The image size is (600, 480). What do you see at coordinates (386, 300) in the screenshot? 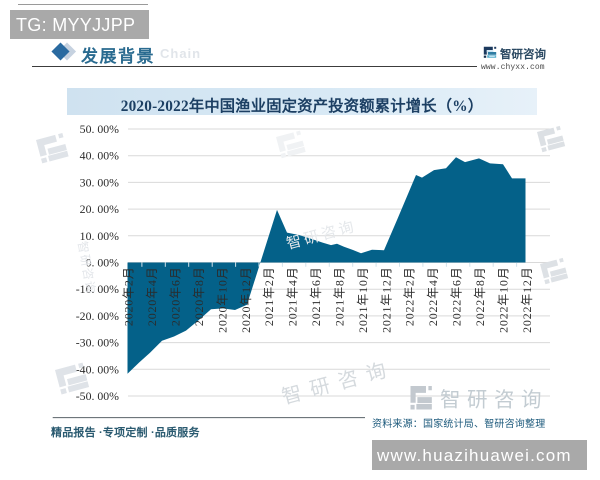
I see `svg-text: 2021年12月` at bounding box center [386, 300].